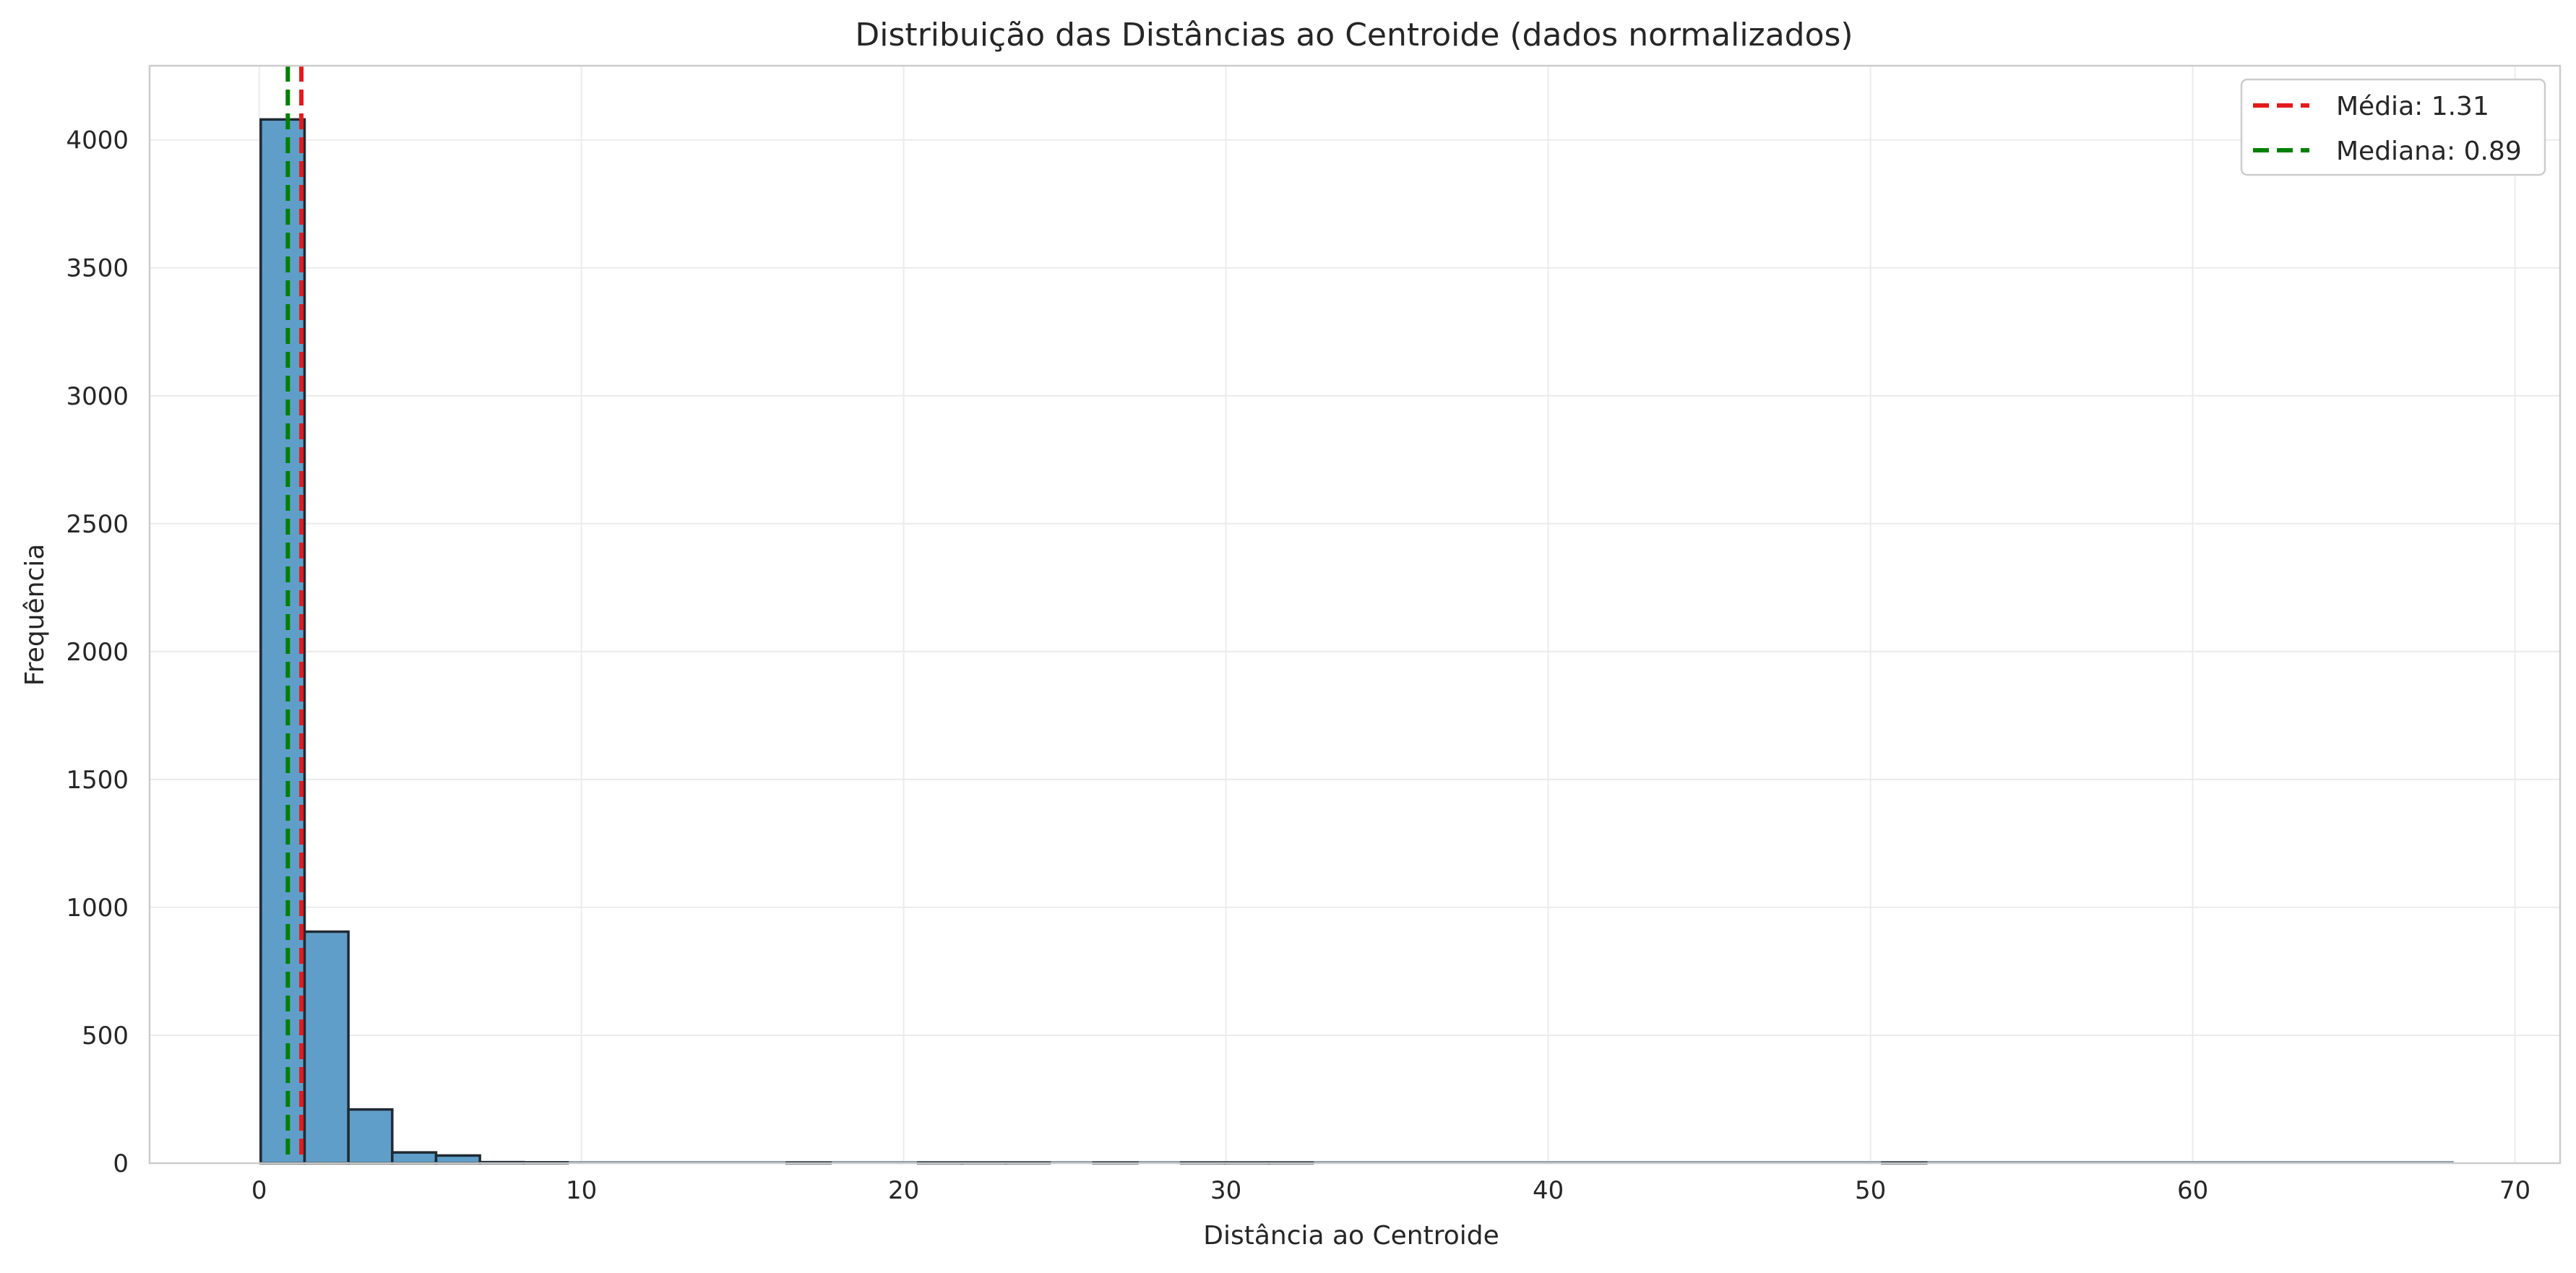 This screenshot has width=2576, height=1273. What do you see at coordinates (581, 1190) in the screenshot?
I see `x-tick-label: 10` at bounding box center [581, 1190].